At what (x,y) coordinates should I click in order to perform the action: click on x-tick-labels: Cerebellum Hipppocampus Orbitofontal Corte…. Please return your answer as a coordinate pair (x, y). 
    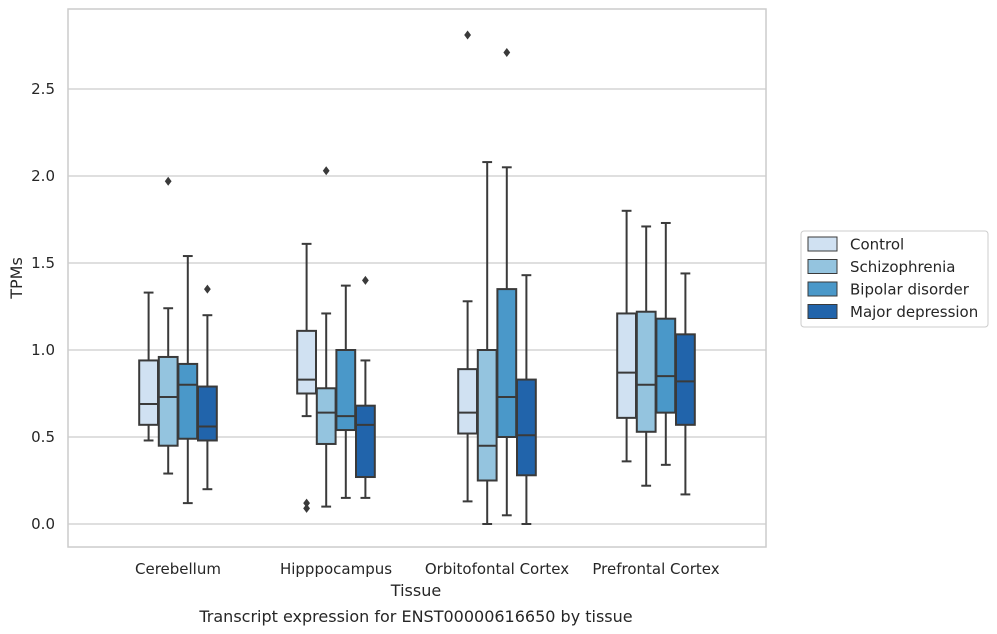
    Looking at the image, I should click on (427, 569).